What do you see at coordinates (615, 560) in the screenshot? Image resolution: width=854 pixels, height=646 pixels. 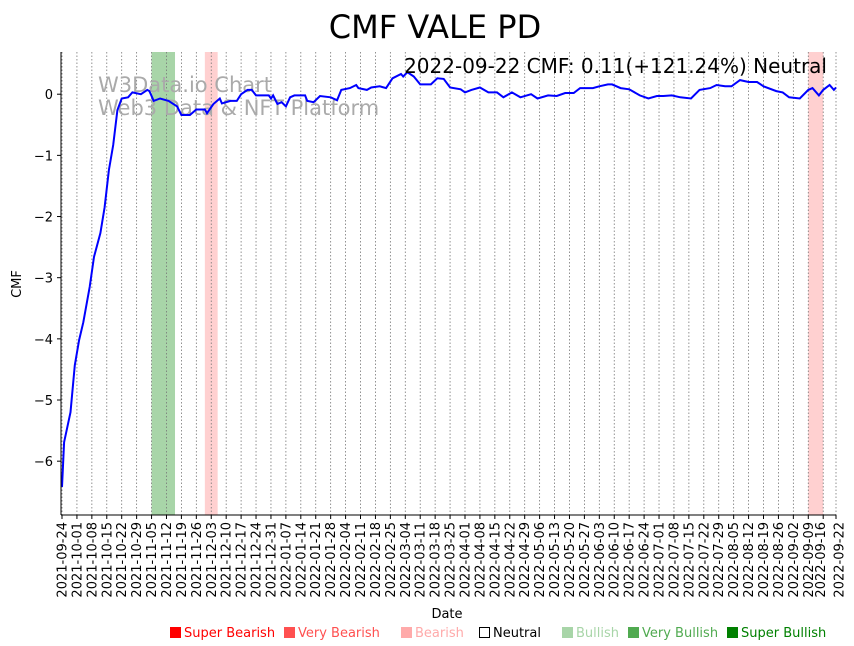 I see `x-tick-label: 2022-06-10` at bounding box center [615, 560].